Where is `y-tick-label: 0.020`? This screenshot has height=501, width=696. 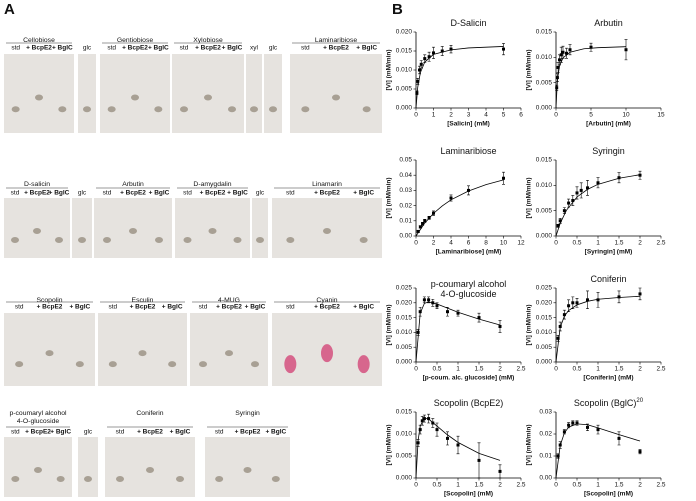
y-tick-label: 0.020 is located at coordinates (544, 303).